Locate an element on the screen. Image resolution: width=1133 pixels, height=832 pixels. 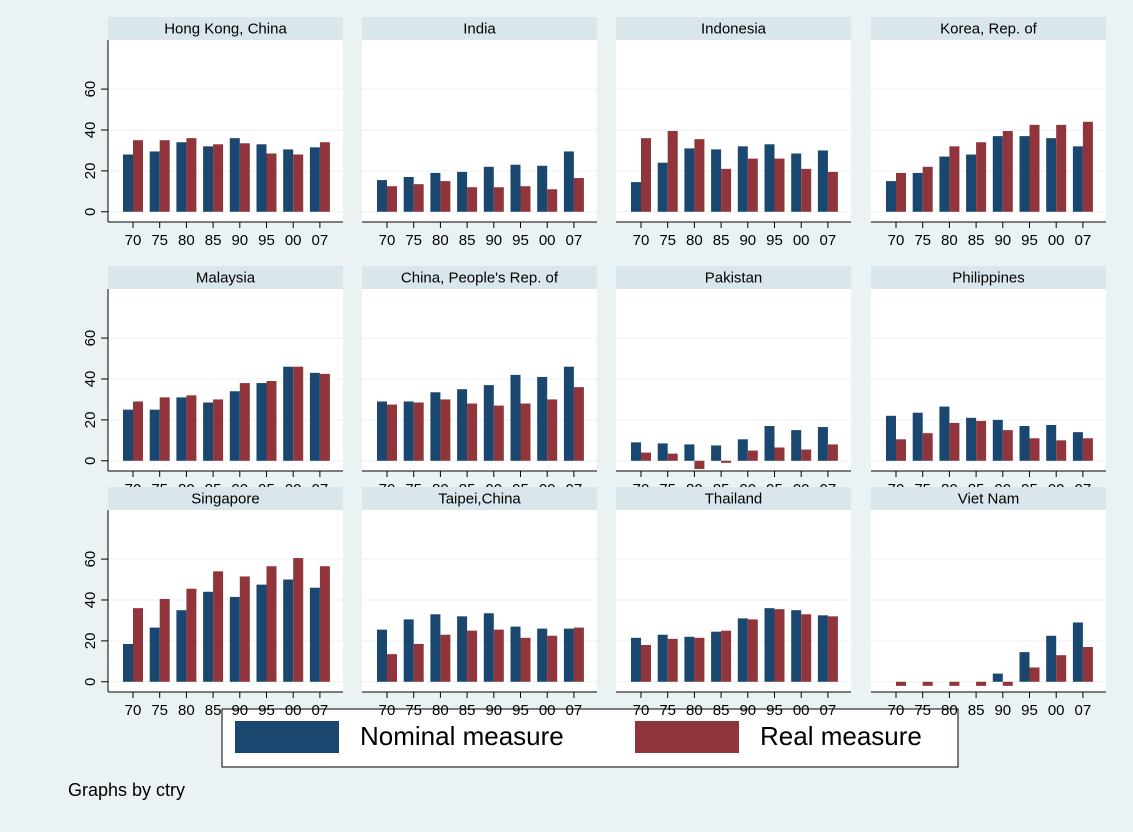
panel-title: Singapore is located at coordinates (225, 498).